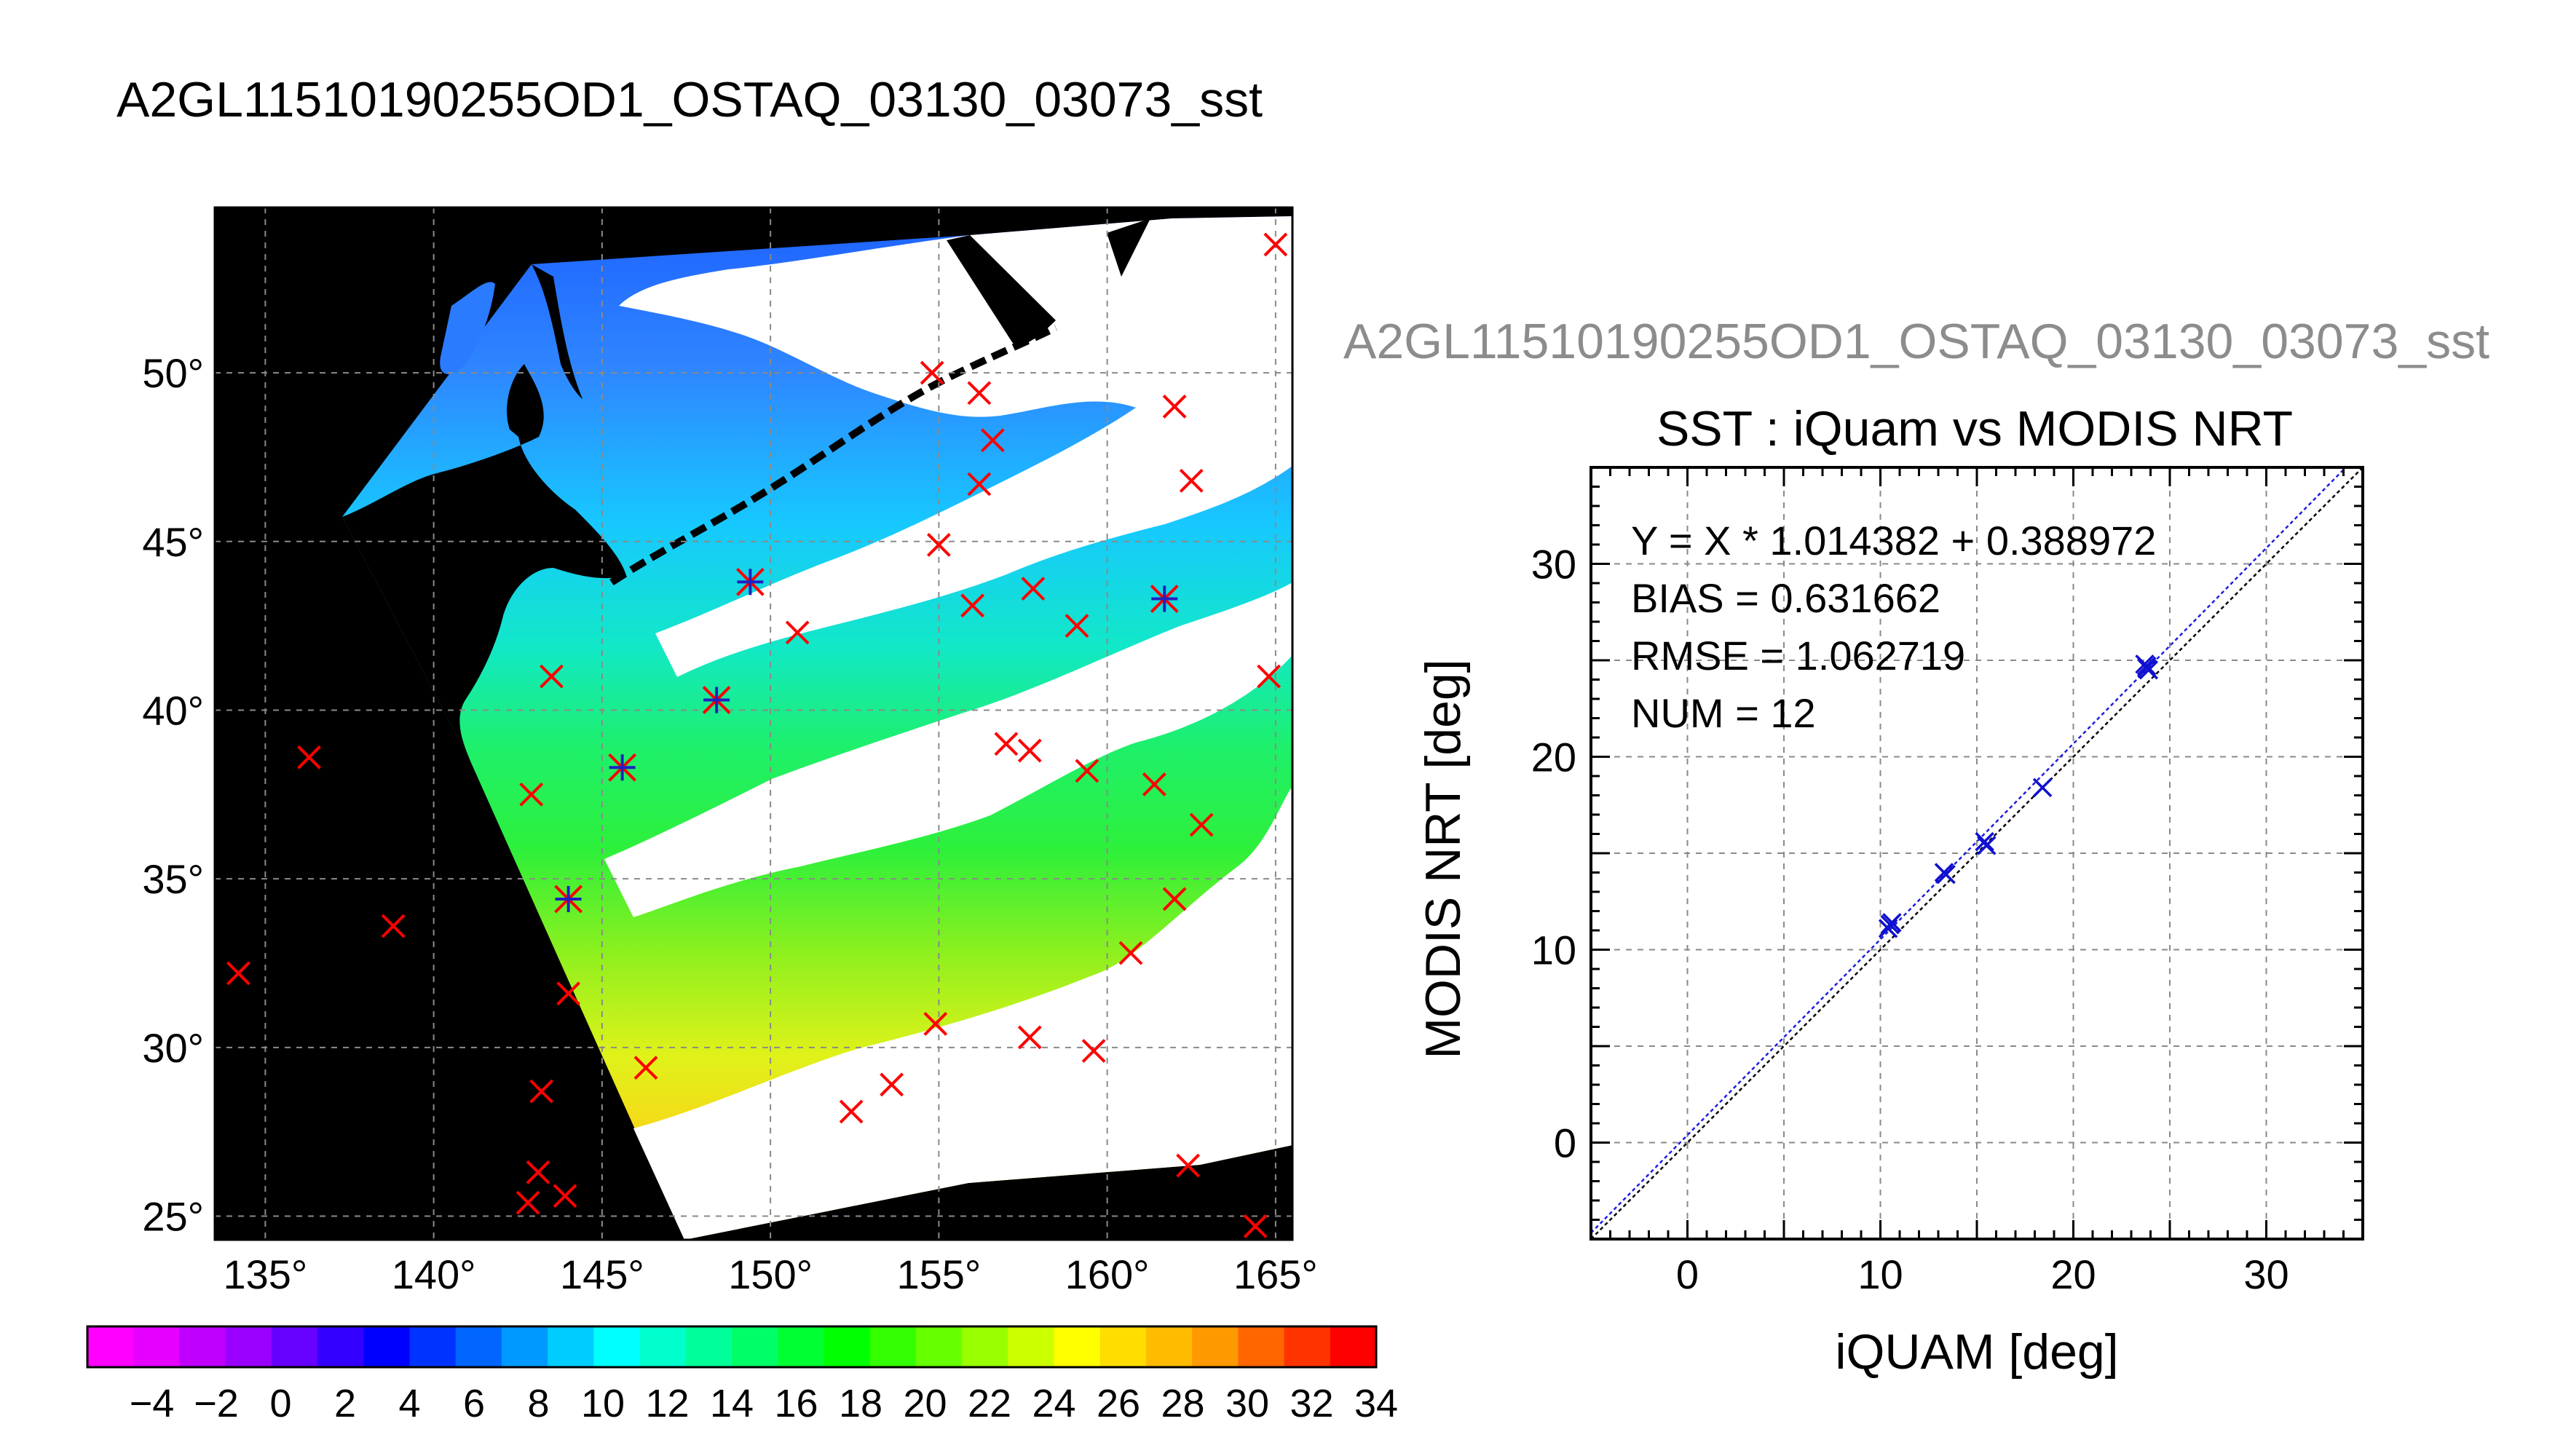  Describe the element at coordinates (474, 1403) in the screenshot. I see `colorbar-tick-label: 6` at that location.